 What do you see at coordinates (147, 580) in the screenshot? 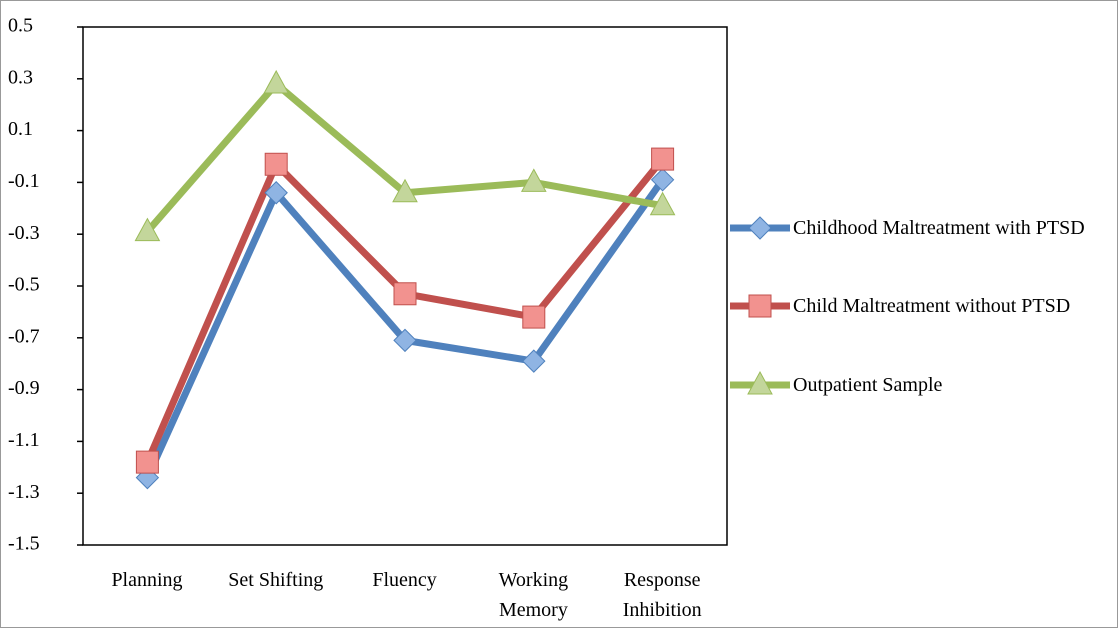
I see `x-tick-label: Planning` at bounding box center [147, 580].